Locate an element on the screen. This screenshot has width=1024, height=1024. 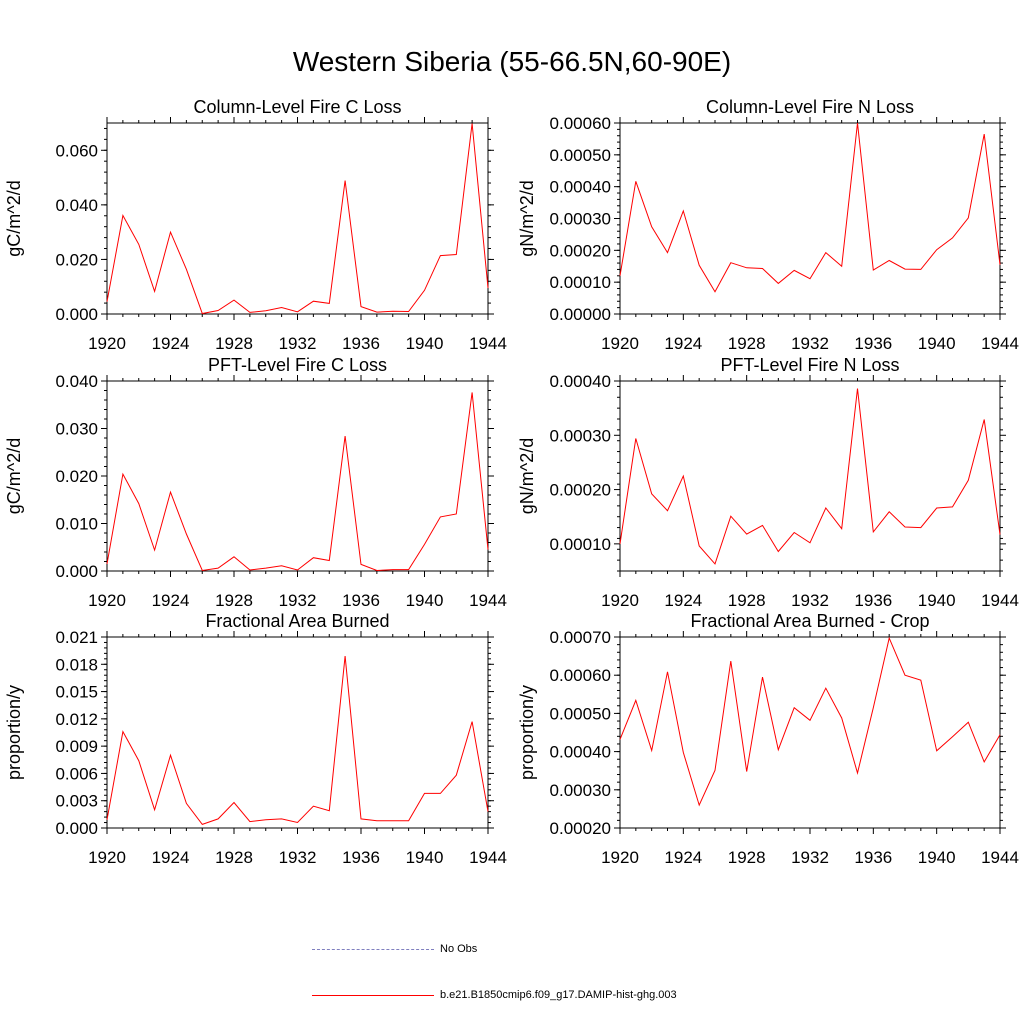
y-tick-label: 0.015 is located at coordinates (76, 692).